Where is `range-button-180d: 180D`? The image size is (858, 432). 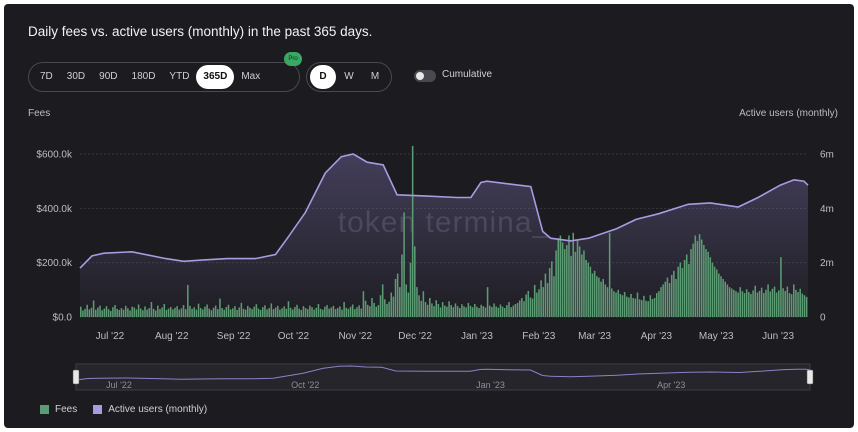 range-button-180d: 180D is located at coordinates (143, 76).